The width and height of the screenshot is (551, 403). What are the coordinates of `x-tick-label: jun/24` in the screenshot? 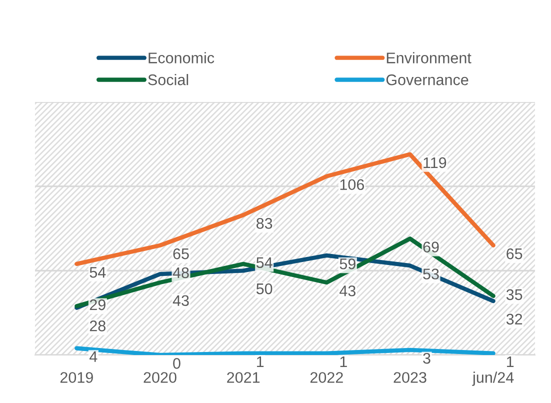 It's located at (493, 379).